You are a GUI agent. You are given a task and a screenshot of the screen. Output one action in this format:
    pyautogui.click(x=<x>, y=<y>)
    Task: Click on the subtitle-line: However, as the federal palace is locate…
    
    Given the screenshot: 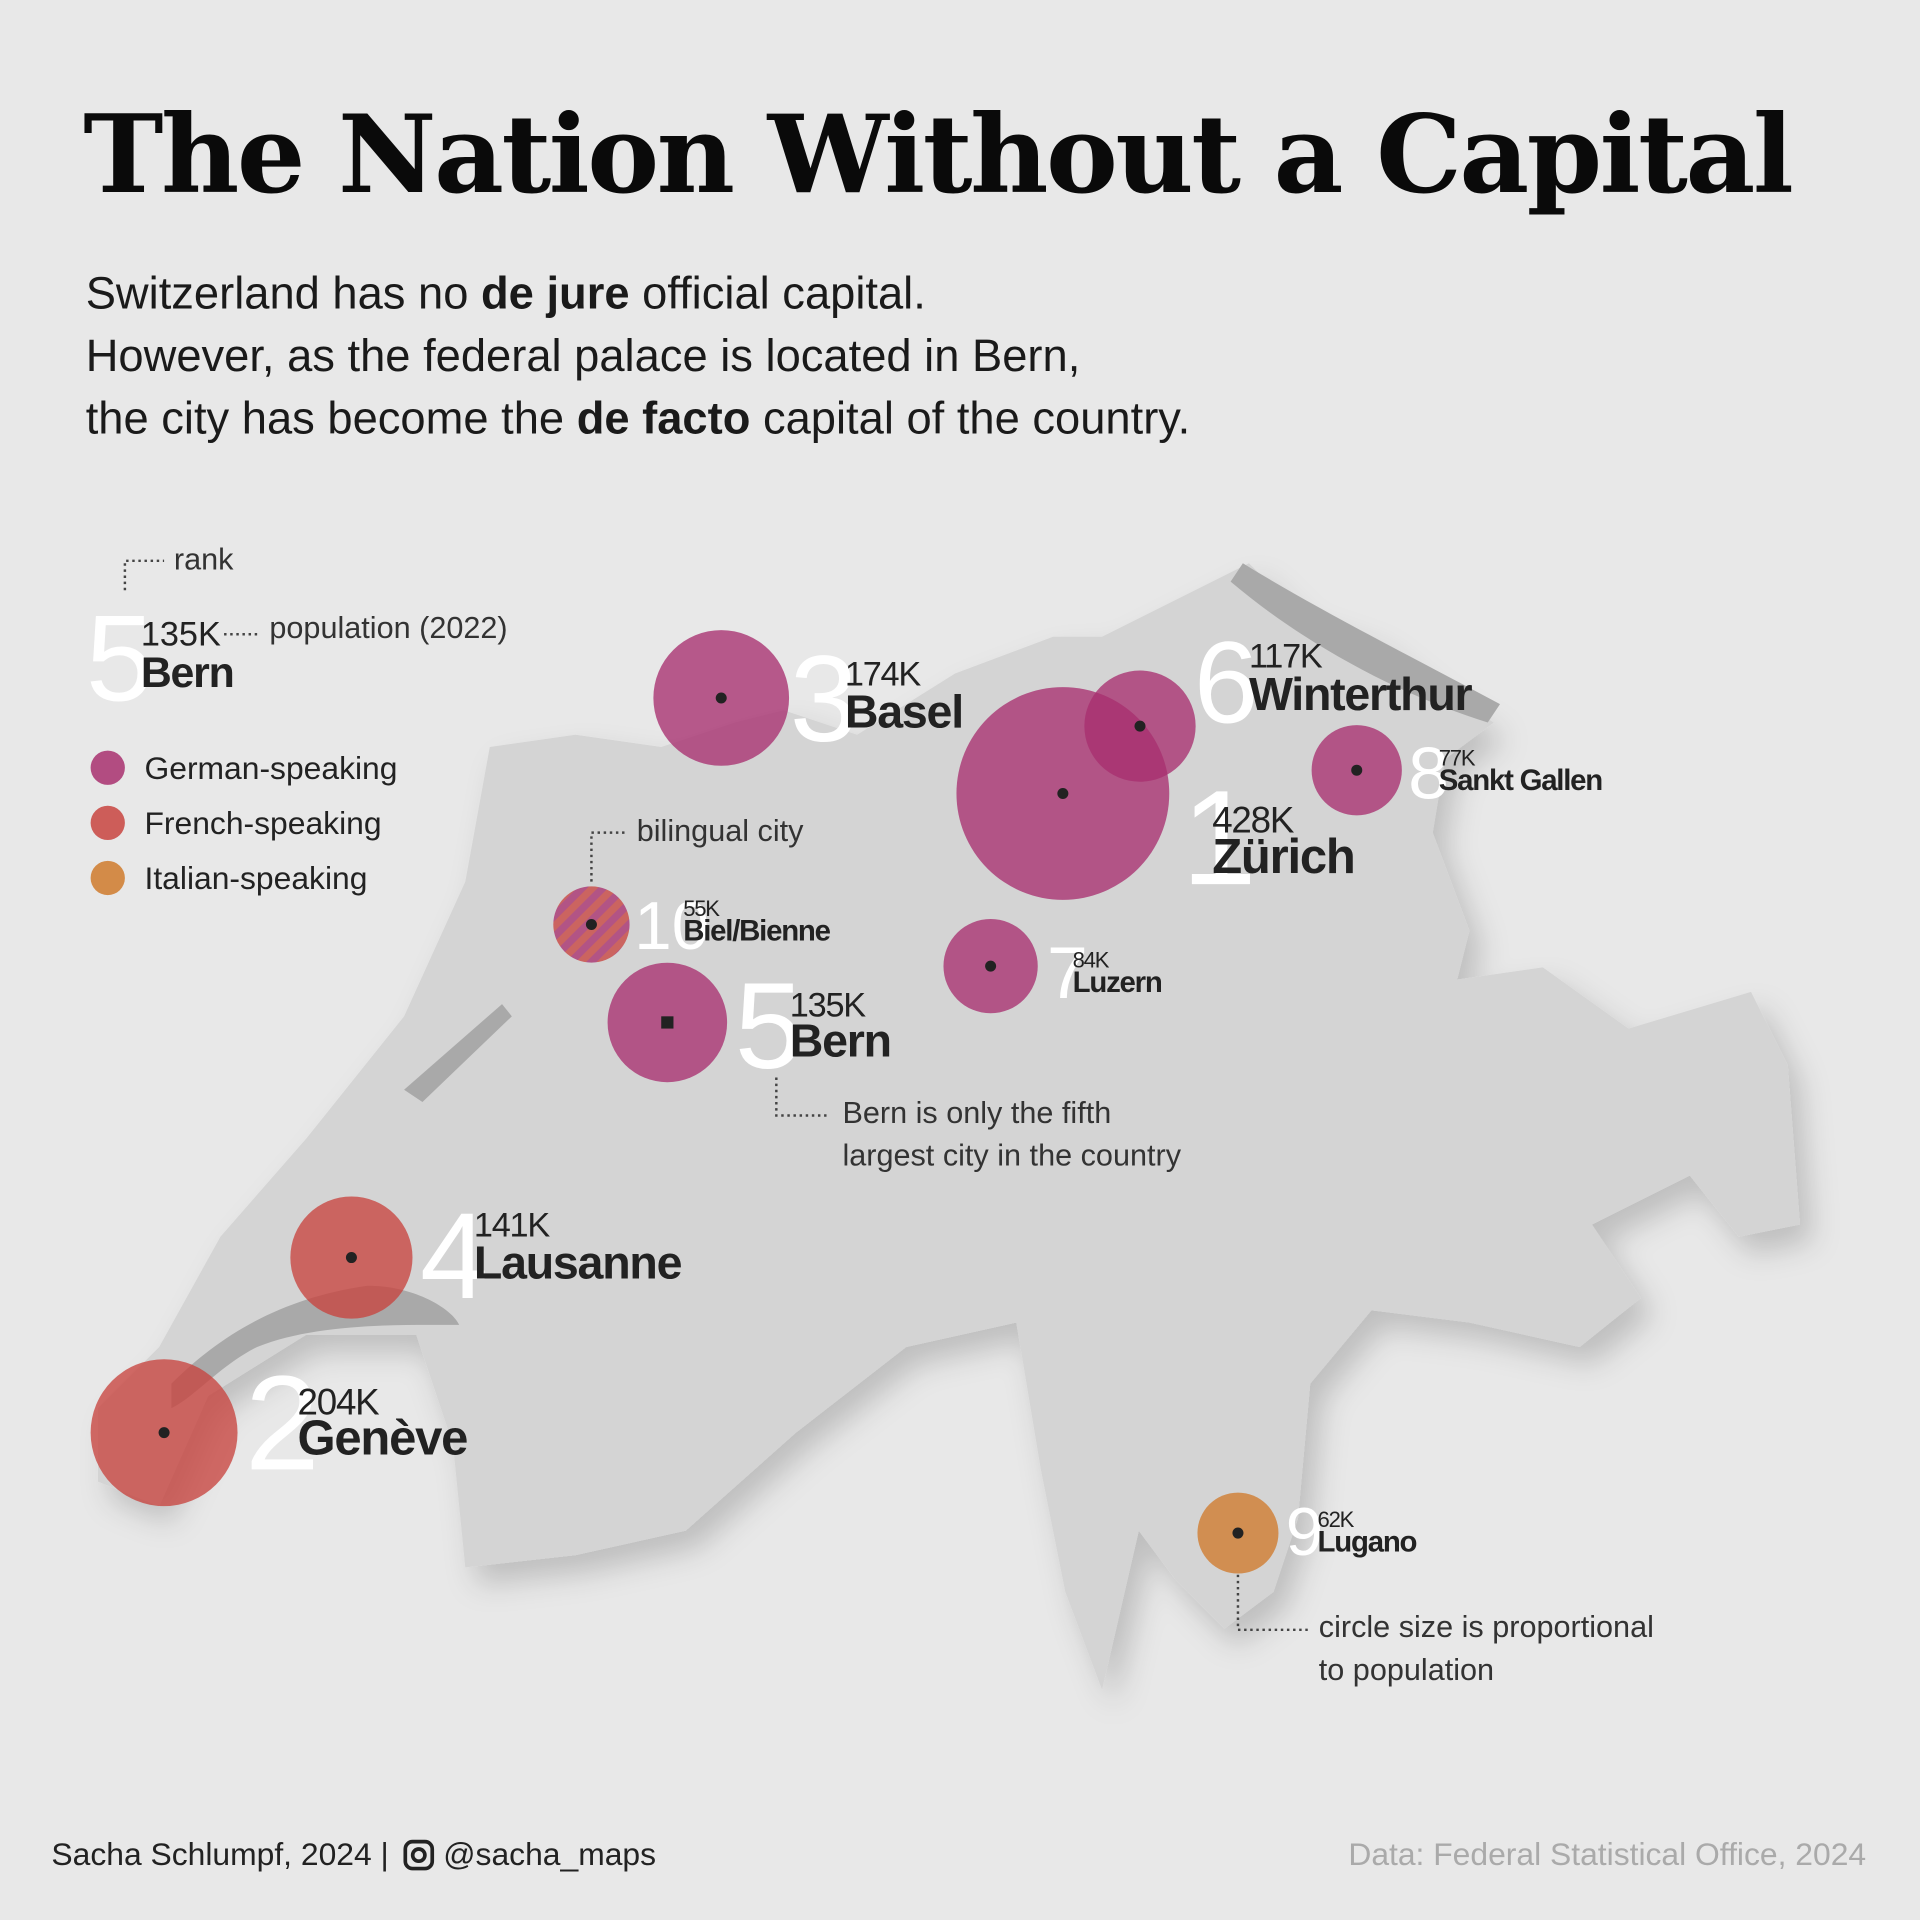 What is the action you would take?
    pyautogui.click(x=583, y=355)
    